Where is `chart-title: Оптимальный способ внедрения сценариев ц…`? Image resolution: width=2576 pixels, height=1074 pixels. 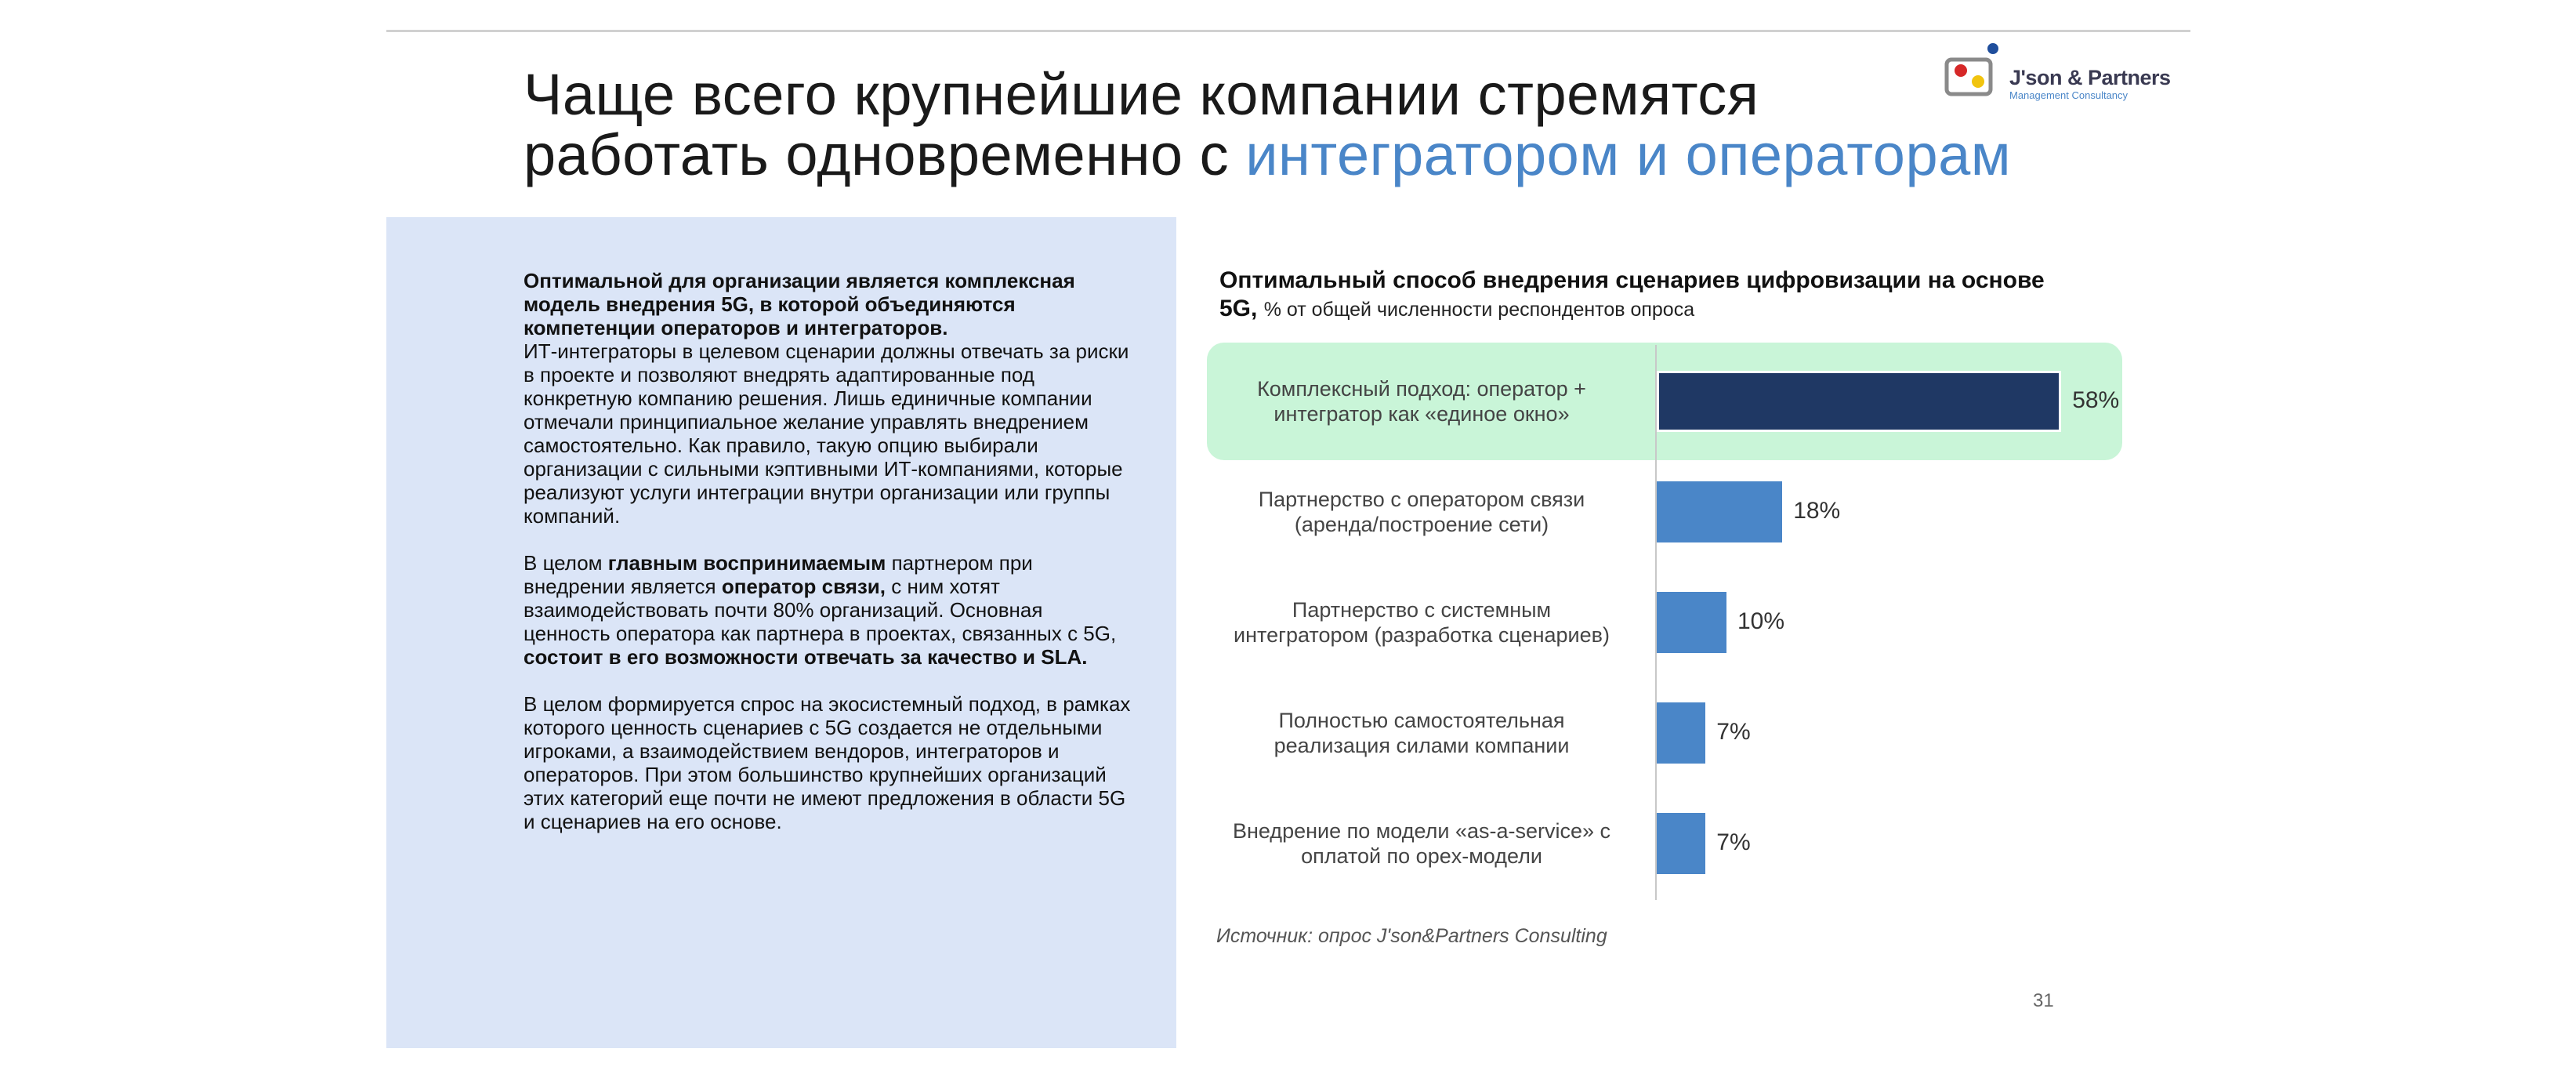
chart-title: Оптимальный способ внедрения сценариев ц… is located at coordinates (1650, 295).